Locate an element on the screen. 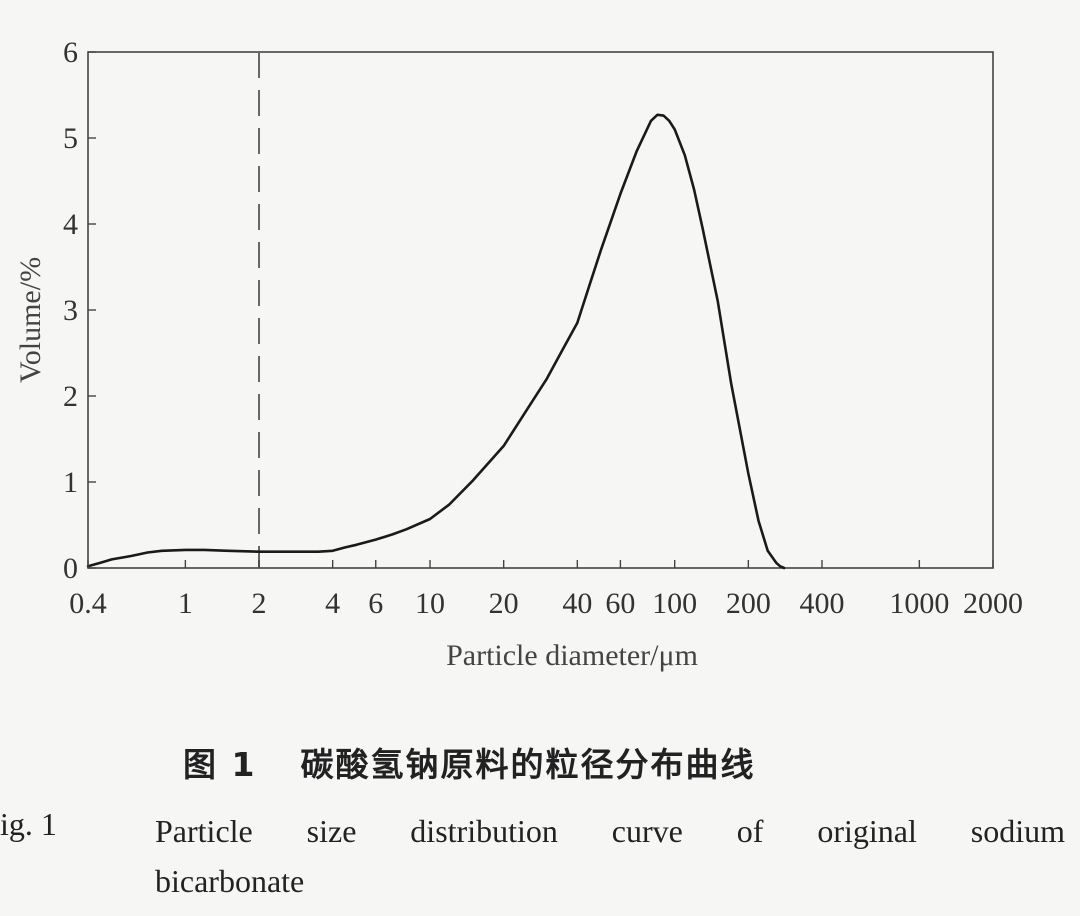 This screenshot has width=1080, height=916. y-tick-label: 5 is located at coordinates (70, 138).